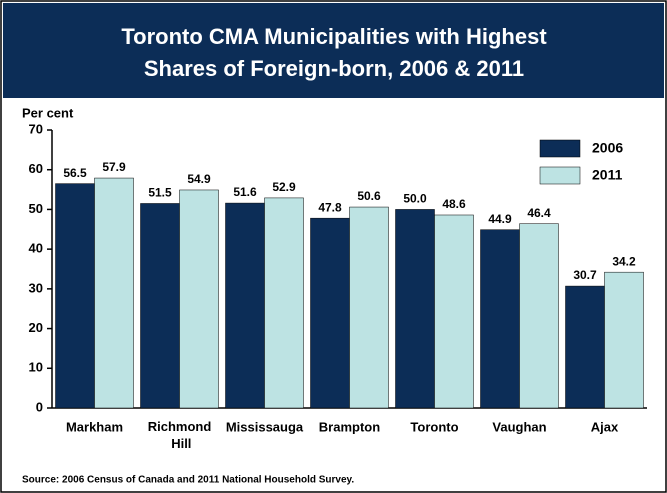  Describe the element at coordinates (36, 208) in the screenshot. I see `y-tick-label: 50` at that location.